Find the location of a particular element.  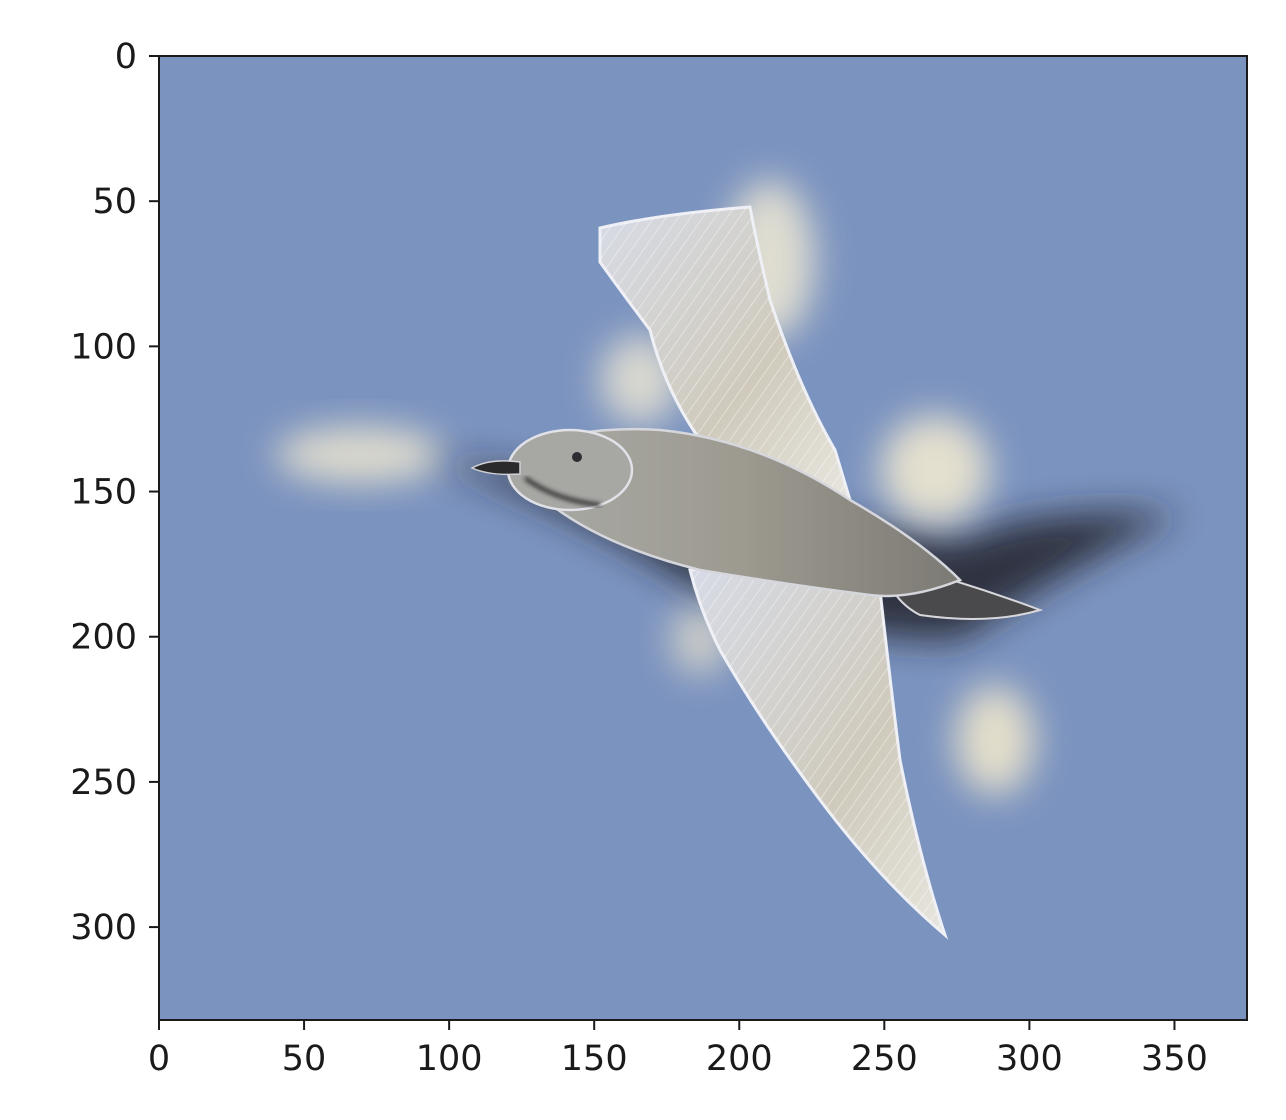

y-axis: 0 50 100 150 200 250 300 is located at coordinates (114, 492).